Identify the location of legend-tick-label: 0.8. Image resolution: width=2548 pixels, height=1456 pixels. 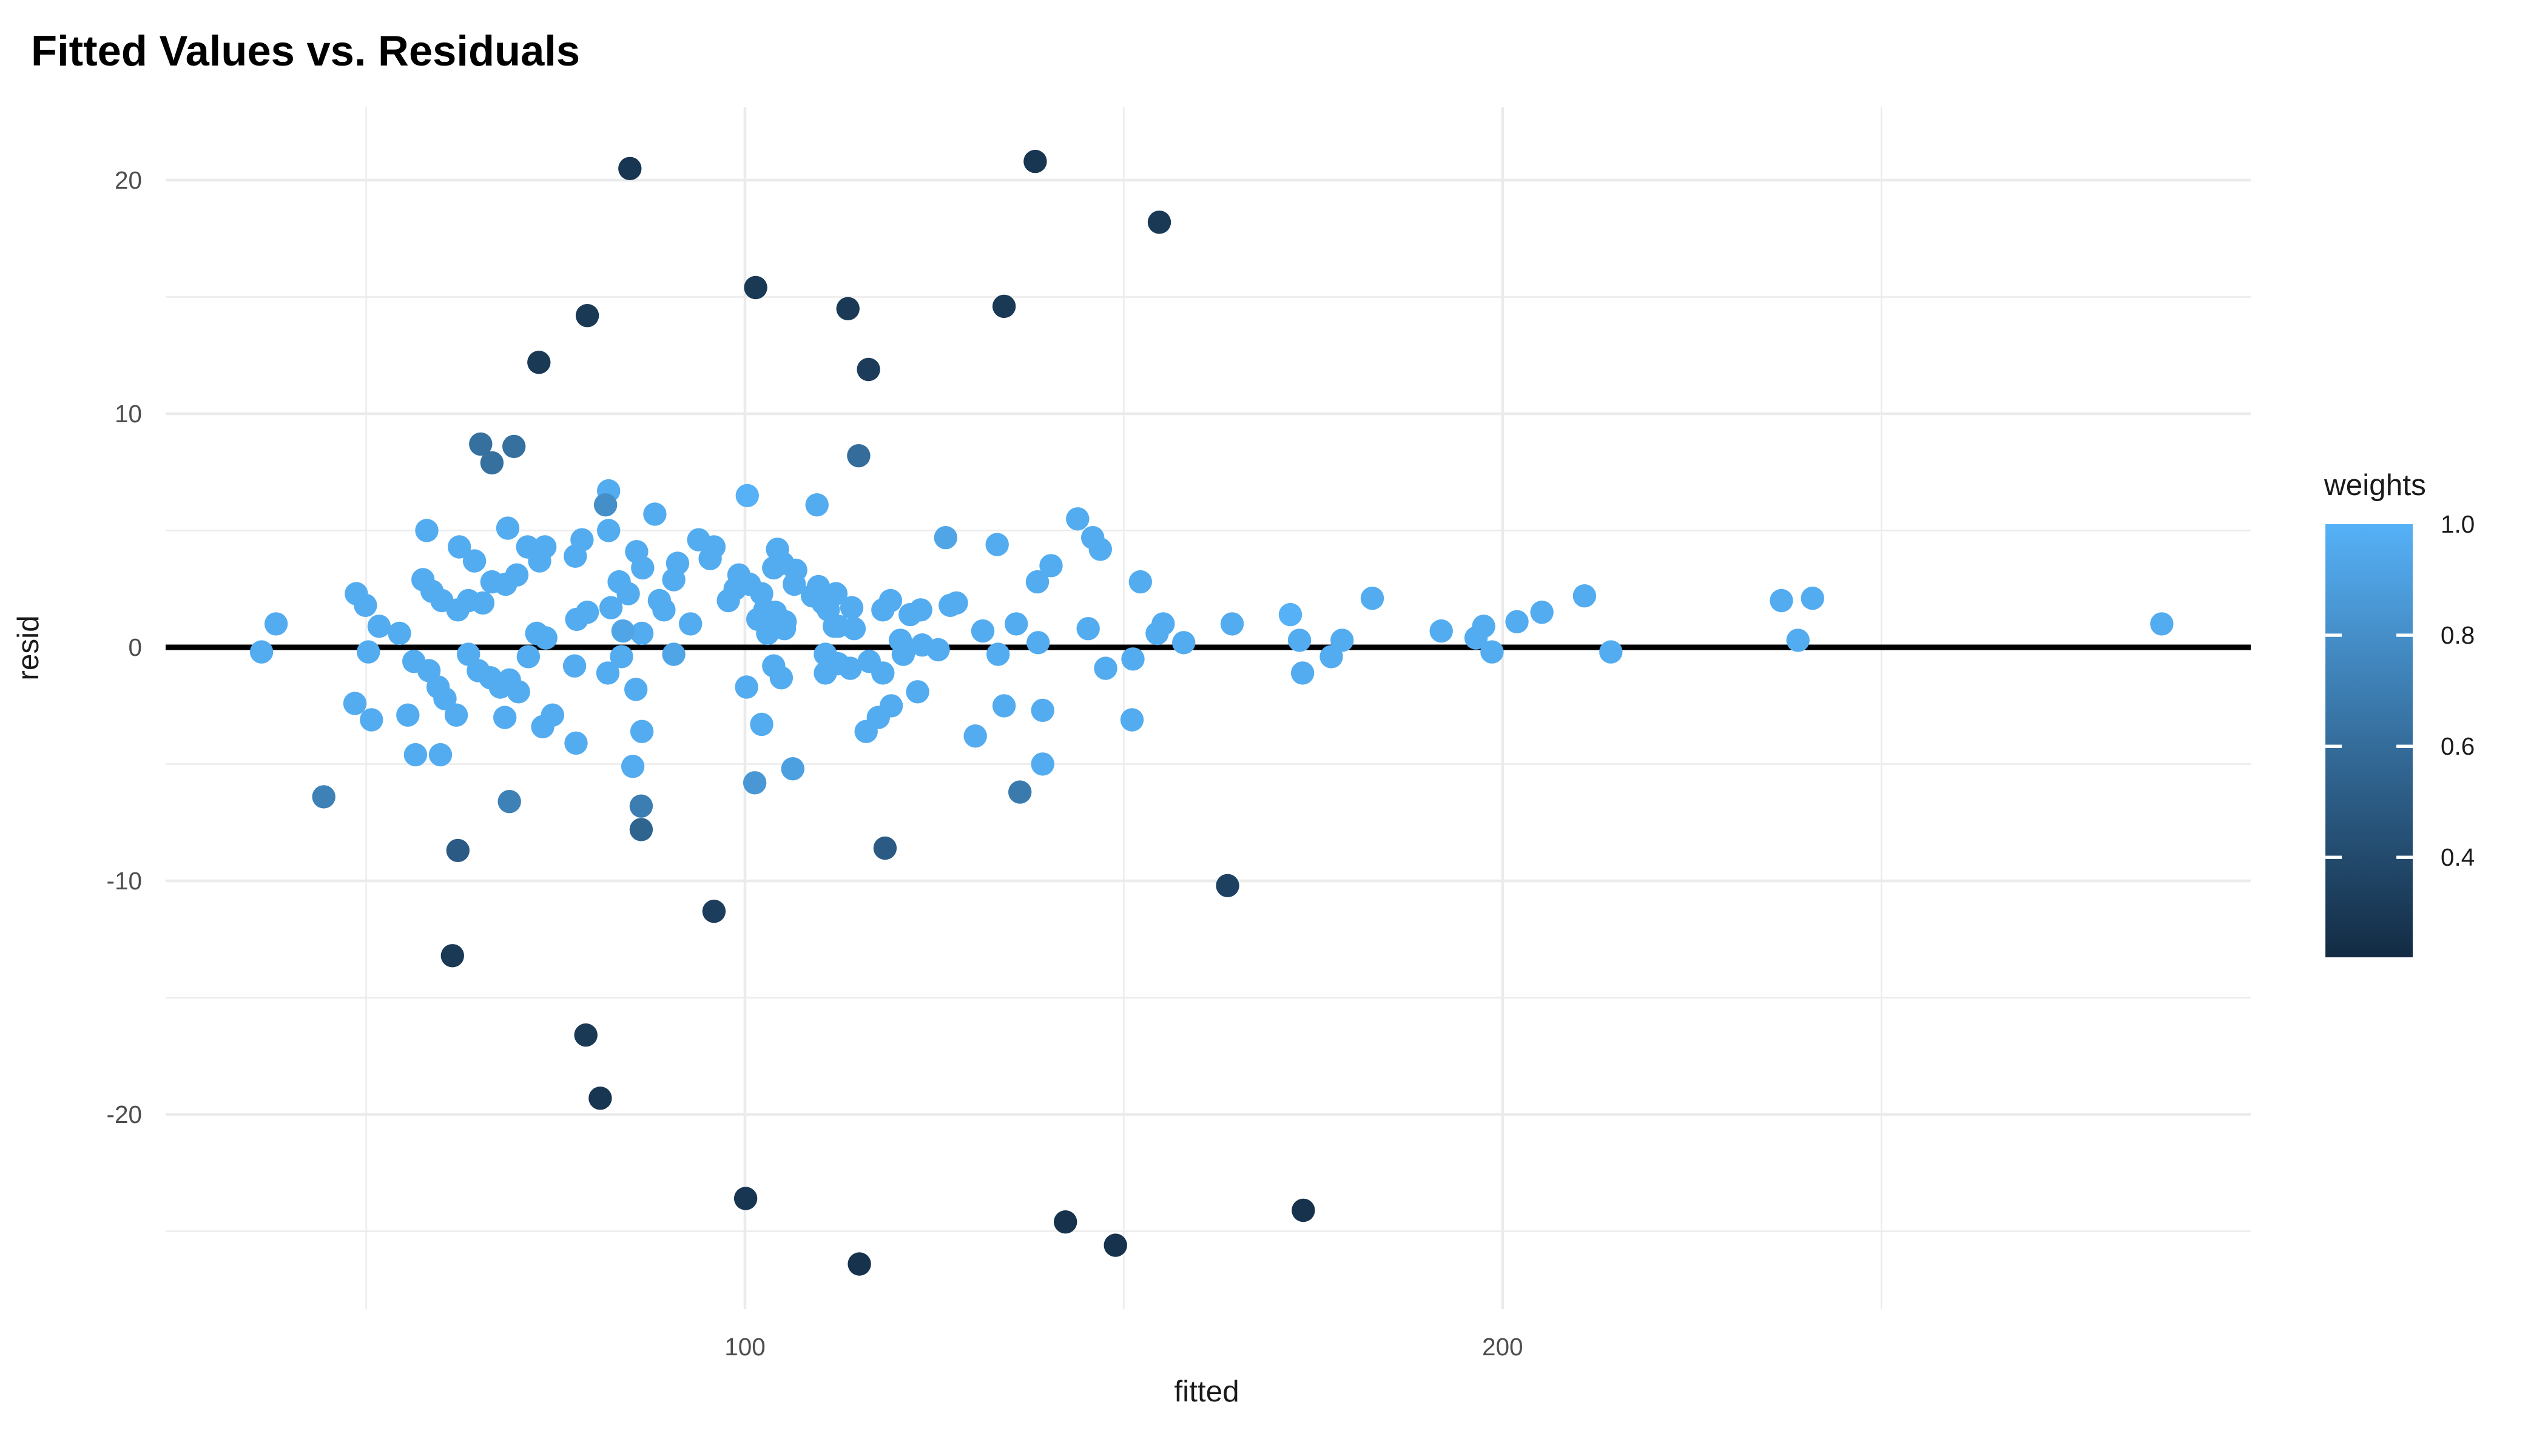
(2458, 635).